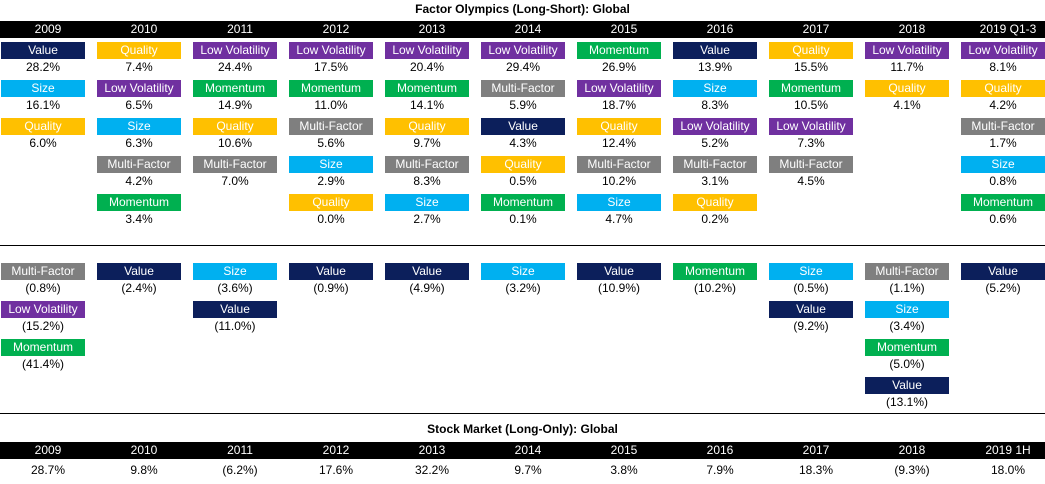 This screenshot has height=484, width=1045. I want to click on positive-return-value: 10.6%, so click(235, 143).